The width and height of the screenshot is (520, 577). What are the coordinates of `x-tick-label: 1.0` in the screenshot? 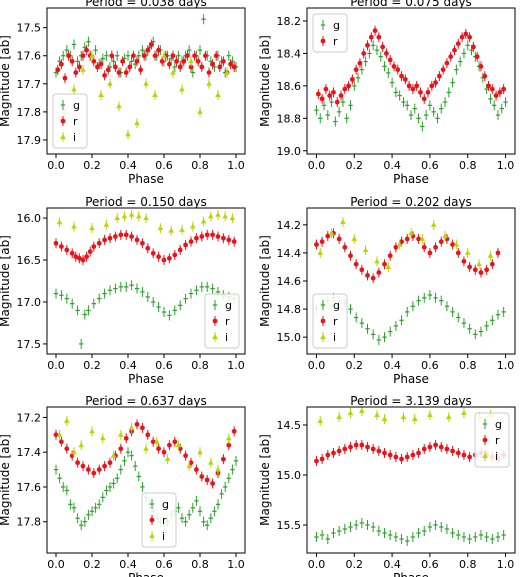 It's located at (236, 165).